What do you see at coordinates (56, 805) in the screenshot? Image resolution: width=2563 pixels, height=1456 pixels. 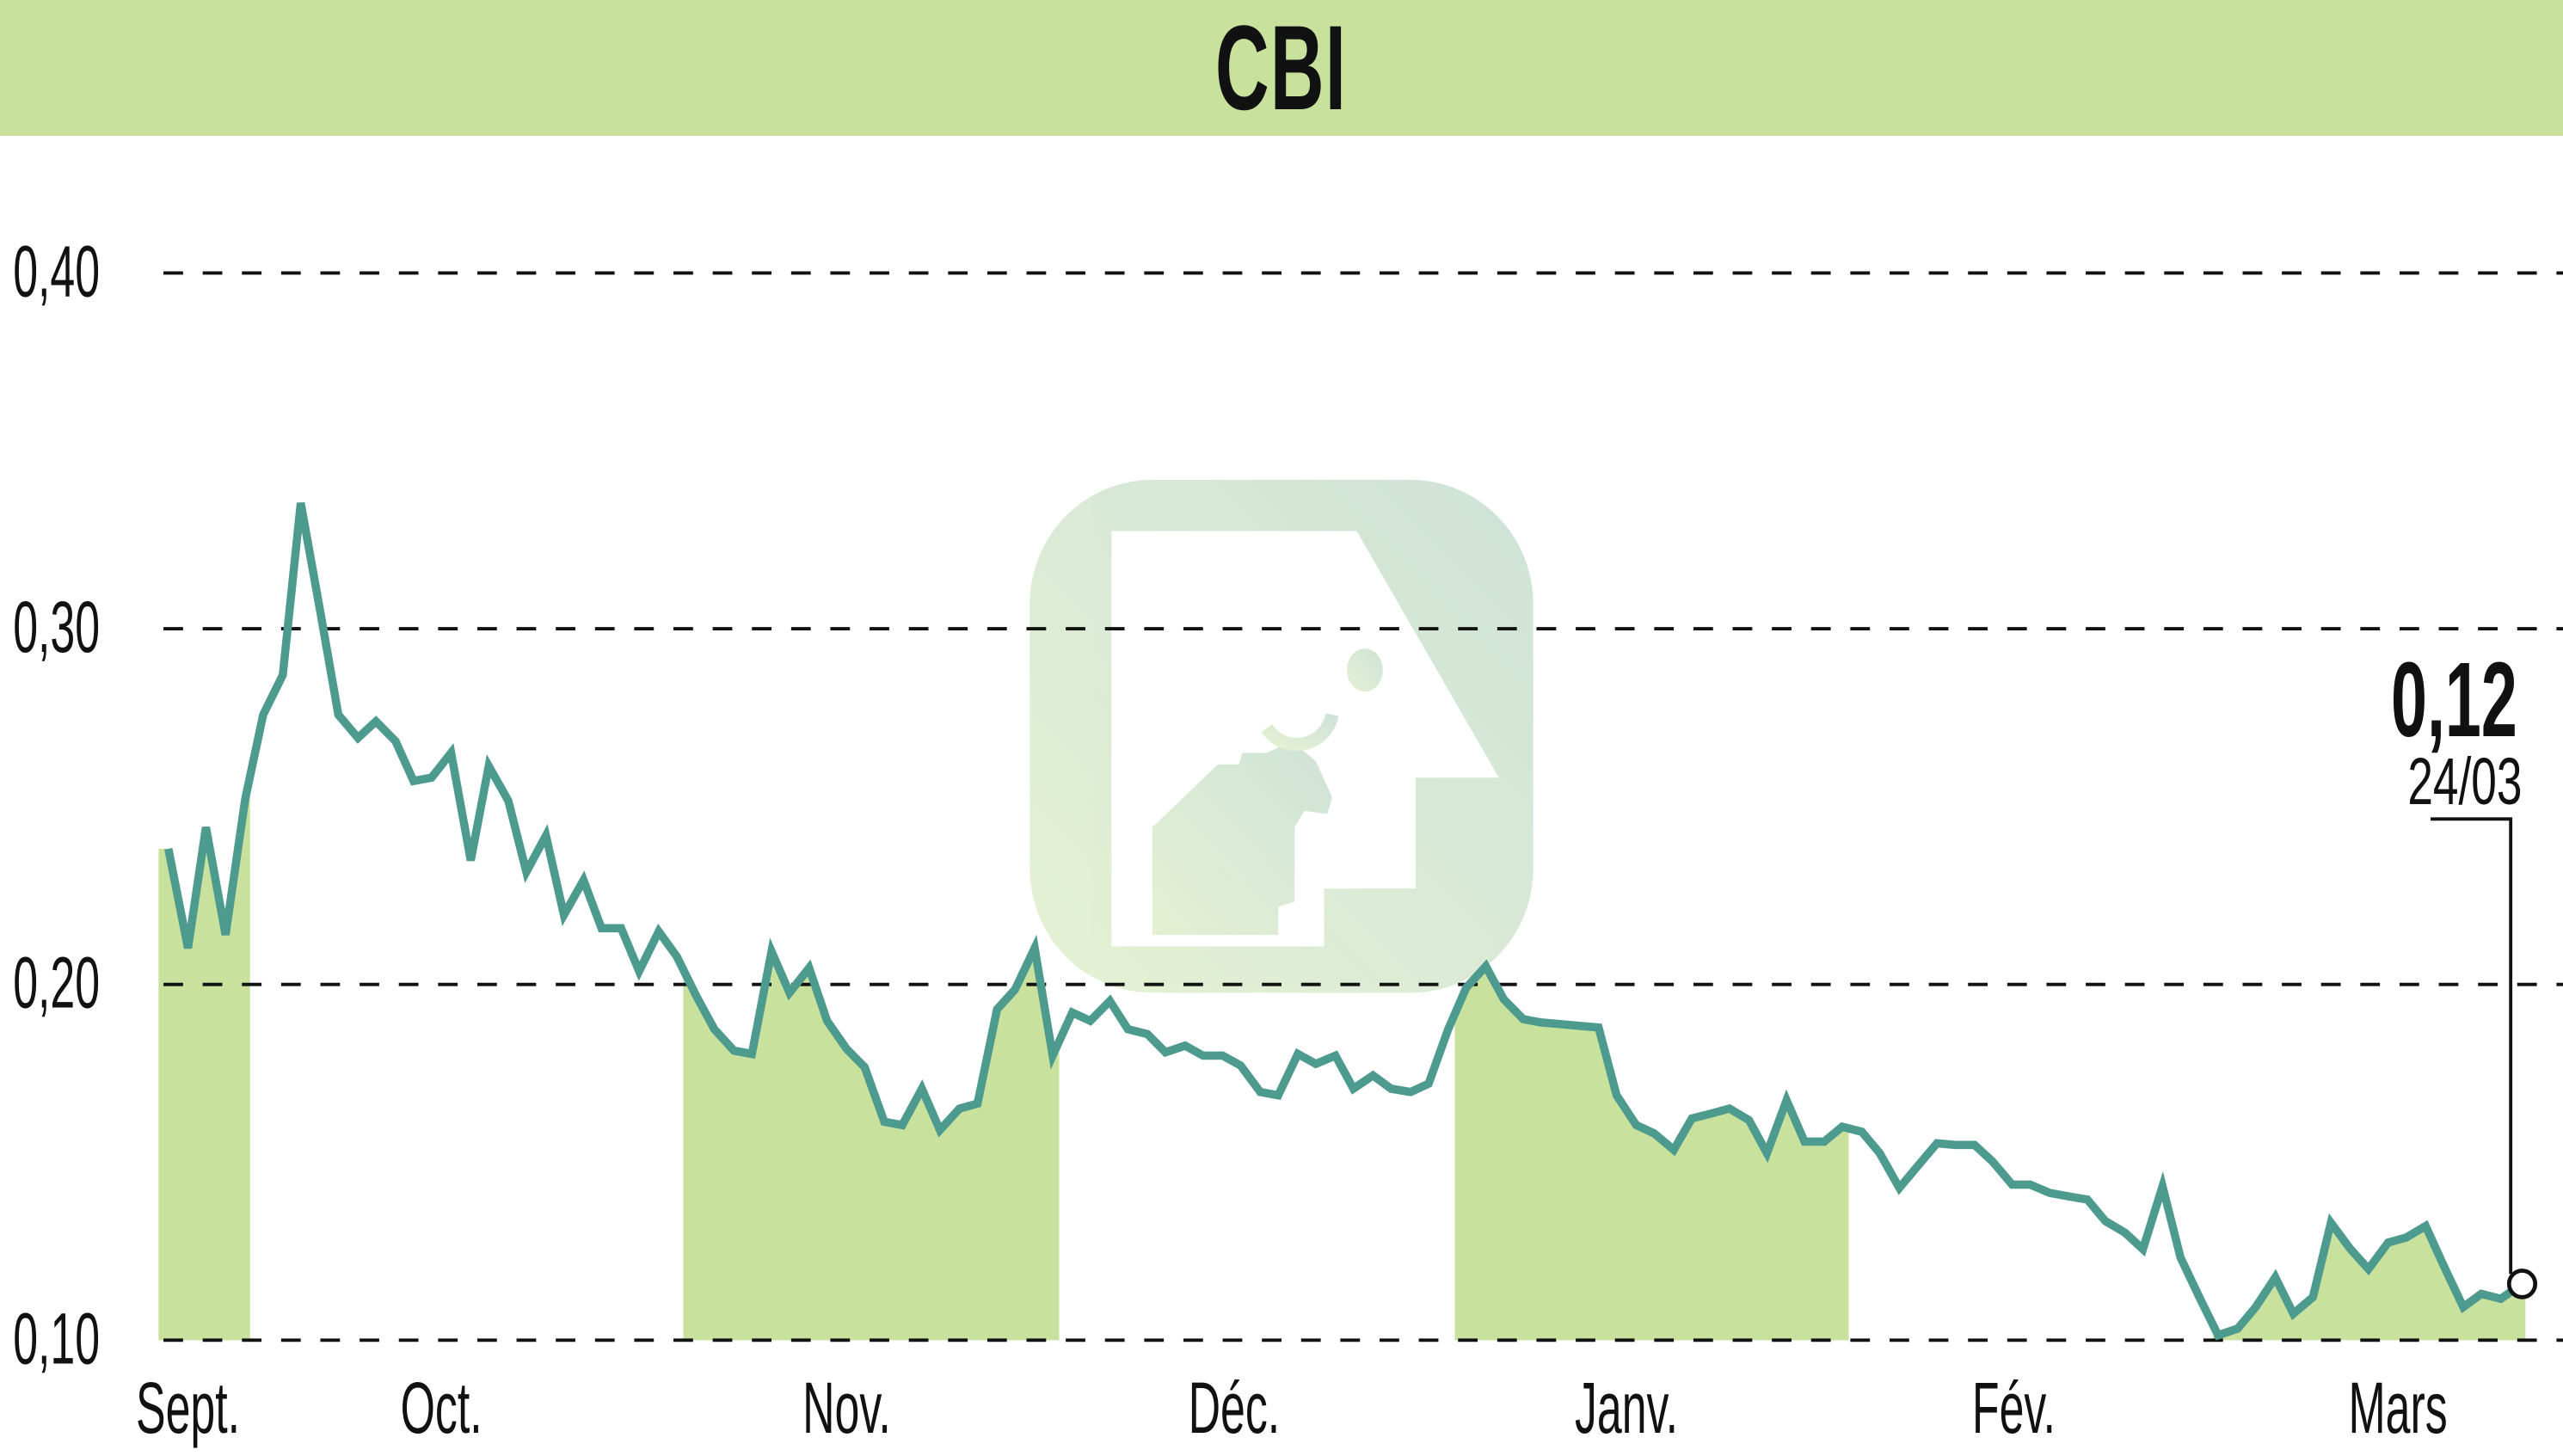 I see `y-axis-labels: 0,40 0,30 0,20 0,10` at bounding box center [56, 805].